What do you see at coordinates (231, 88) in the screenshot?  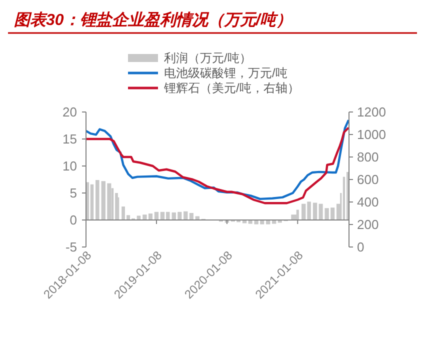 I see `legend-label: 锂辉石（美元/吨，右轴）` at bounding box center [231, 88].